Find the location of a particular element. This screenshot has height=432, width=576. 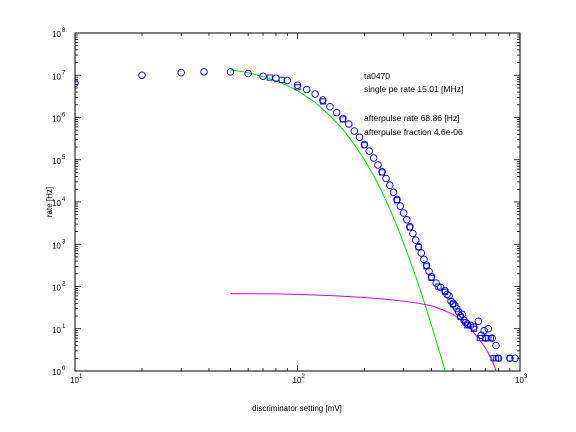

x-tick-exponent: 1 is located at coordinates (81, 377).